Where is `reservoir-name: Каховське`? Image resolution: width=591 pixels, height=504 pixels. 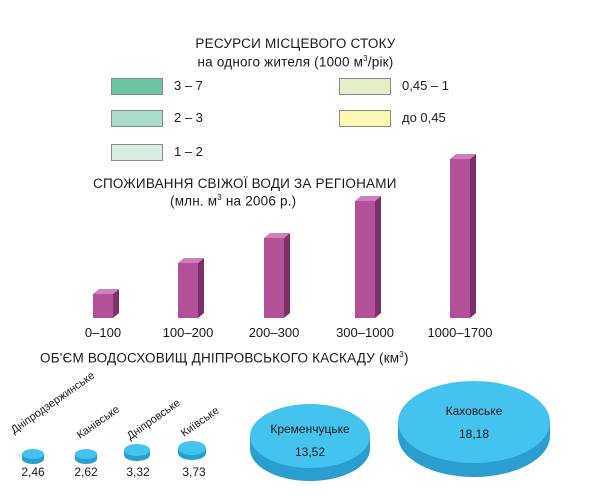
reservoir-name: Каховське is located at coordinates (474, 411).